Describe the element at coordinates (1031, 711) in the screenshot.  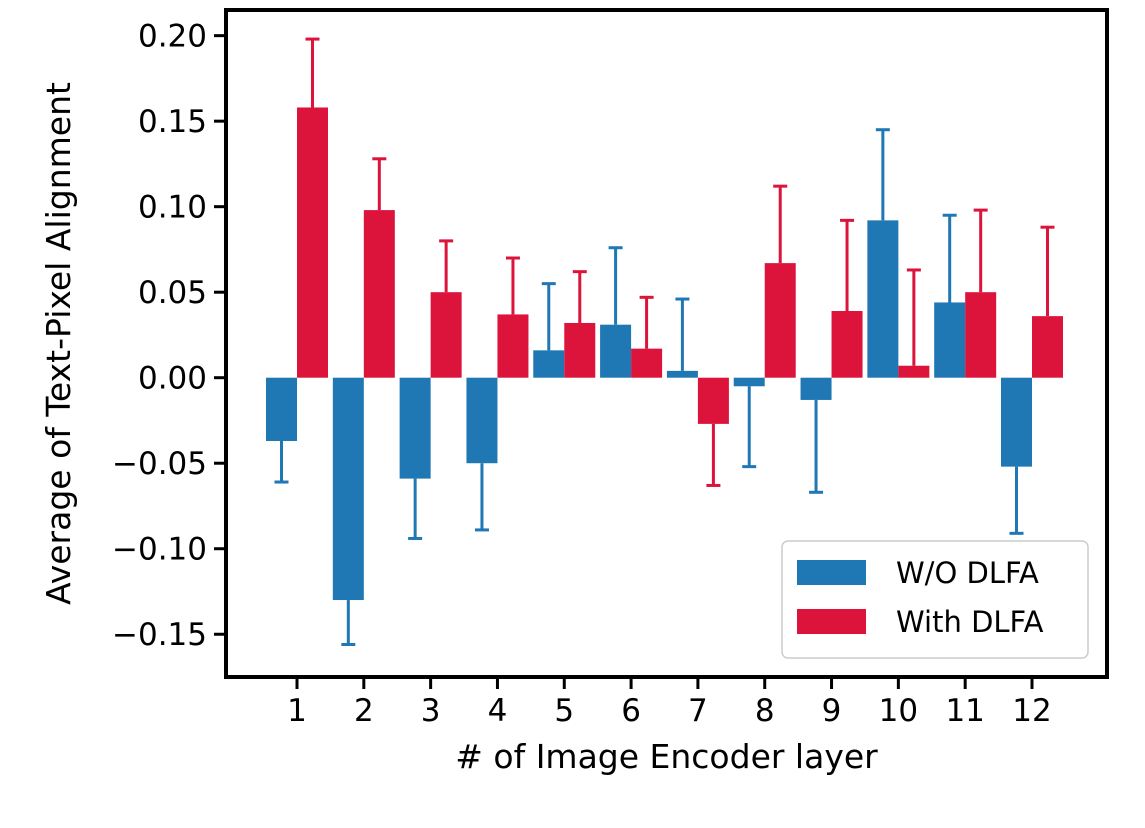
I see `x-tick-label: 12` at that location.